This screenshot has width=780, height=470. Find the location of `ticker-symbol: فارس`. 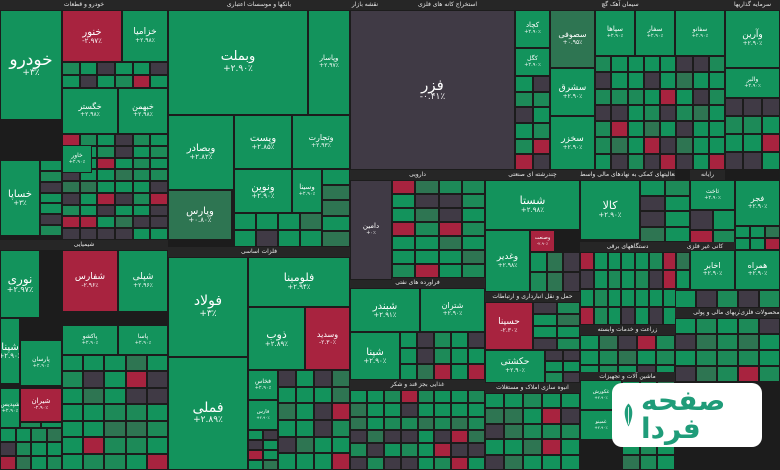

ticker-symbol: فارس is located at coordinates (263, 412).